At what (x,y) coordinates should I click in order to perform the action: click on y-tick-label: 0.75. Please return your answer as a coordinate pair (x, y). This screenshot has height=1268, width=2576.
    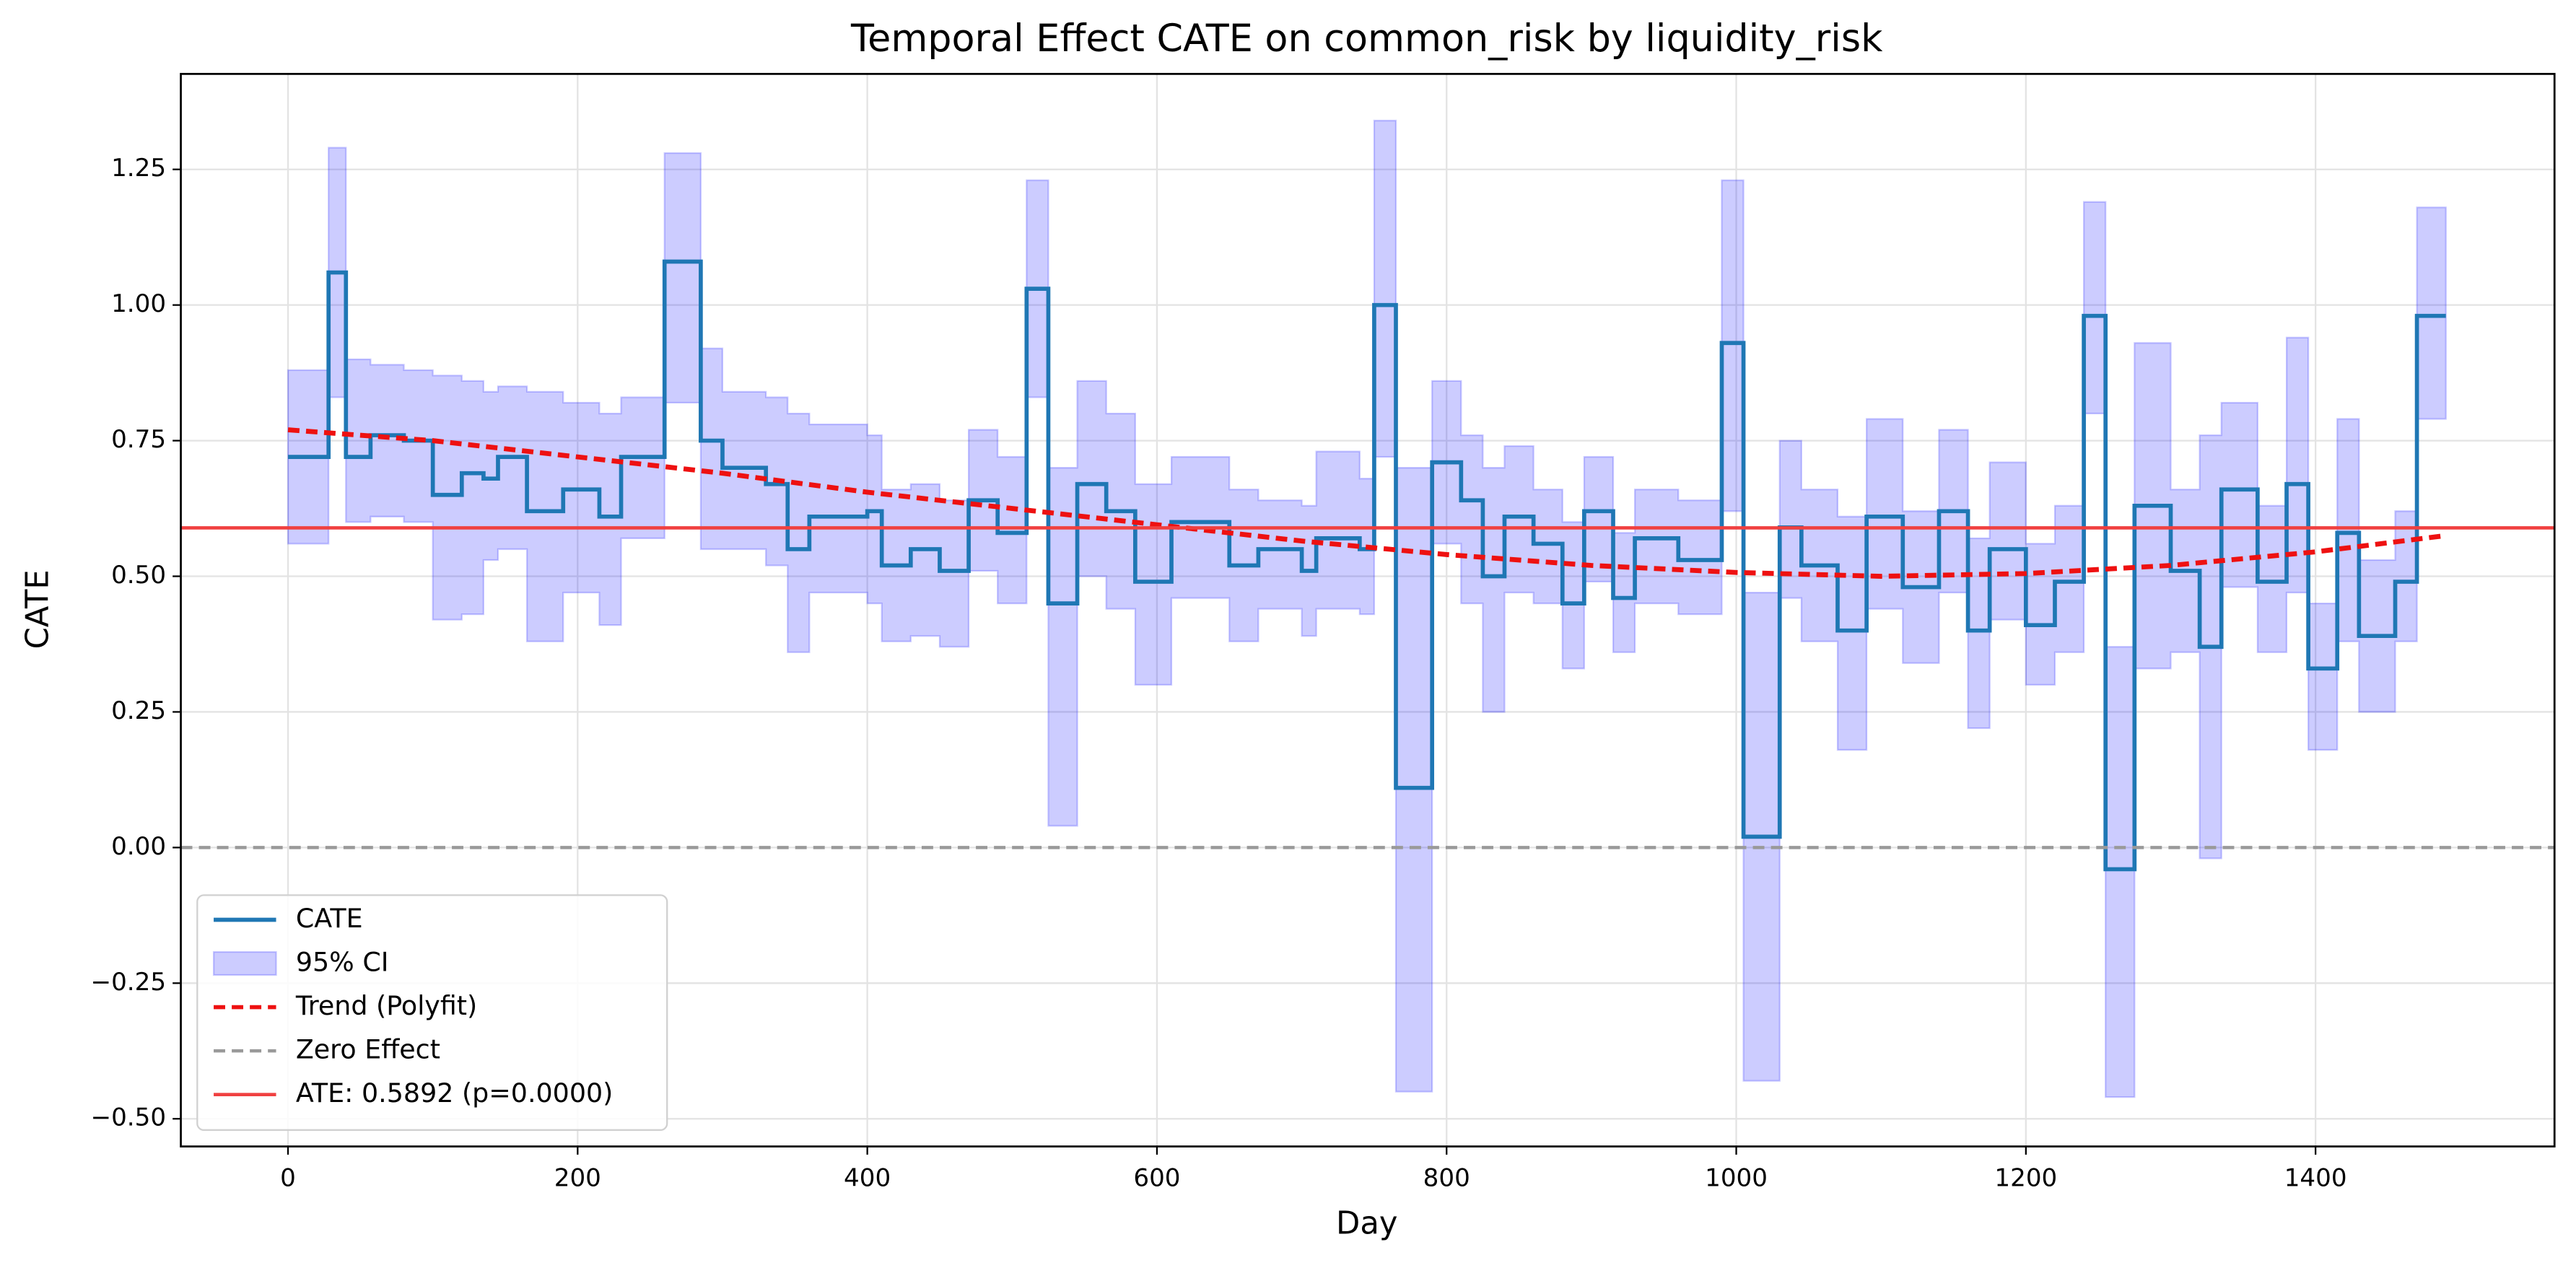
    Looking at the image, I should click on (138, 439).